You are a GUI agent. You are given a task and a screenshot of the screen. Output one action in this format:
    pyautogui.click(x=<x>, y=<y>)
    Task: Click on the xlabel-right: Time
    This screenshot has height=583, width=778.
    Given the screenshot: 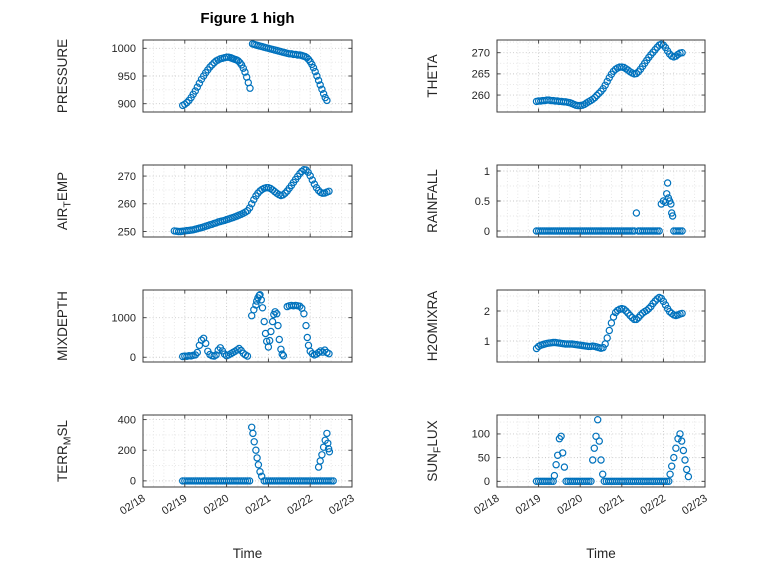 What is the action you would take?
    pyautogui.click(x=601, y=553)
    